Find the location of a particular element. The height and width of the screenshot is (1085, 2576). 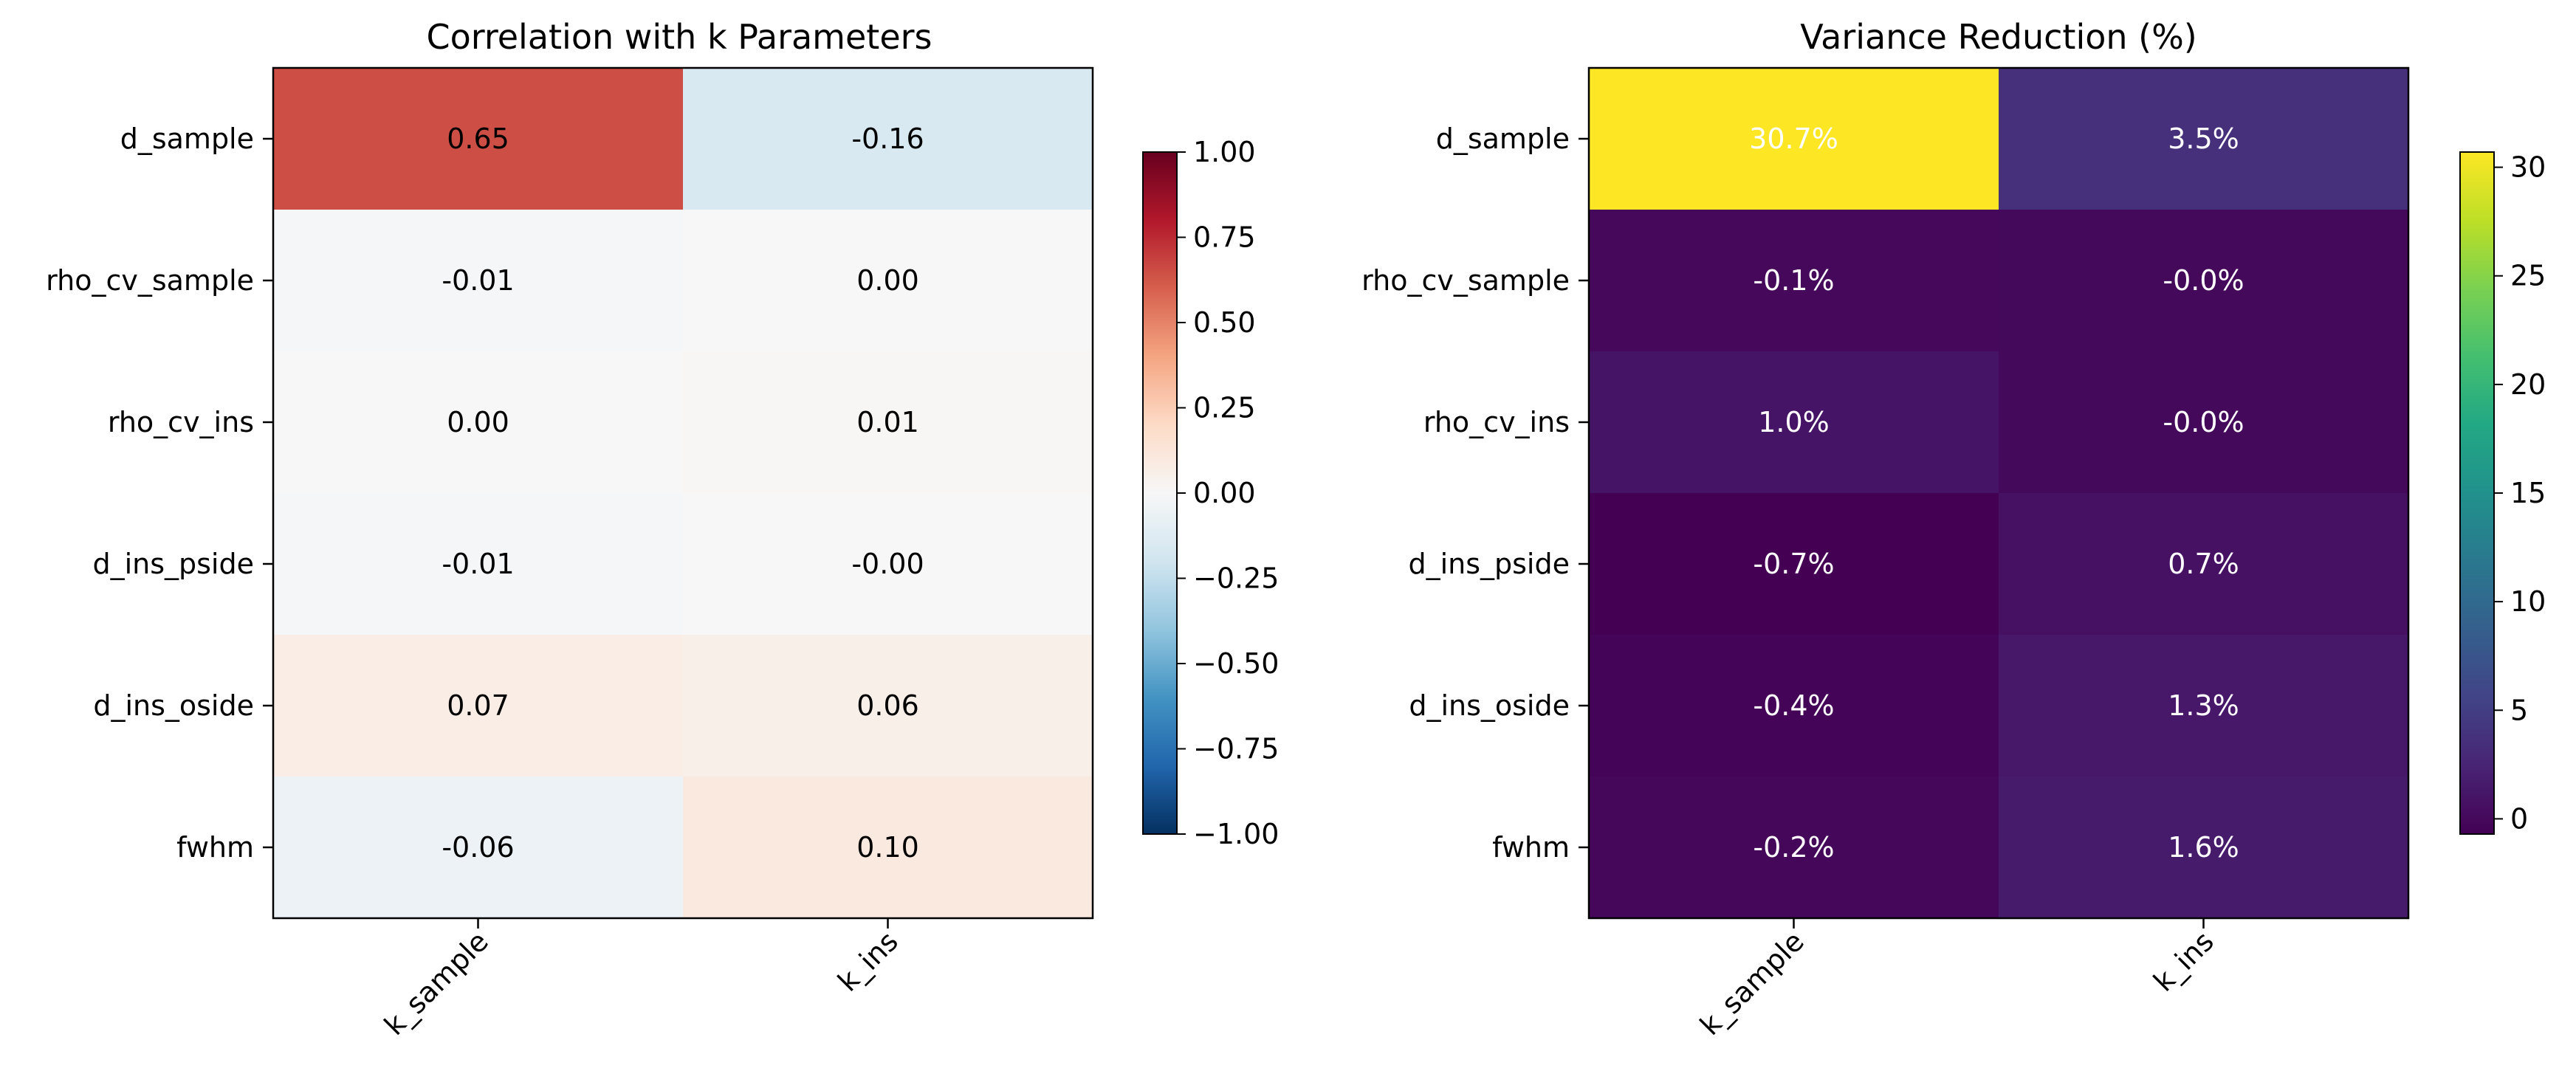

cell-value-label: -0.1% is located at coordinates (1793, 280).